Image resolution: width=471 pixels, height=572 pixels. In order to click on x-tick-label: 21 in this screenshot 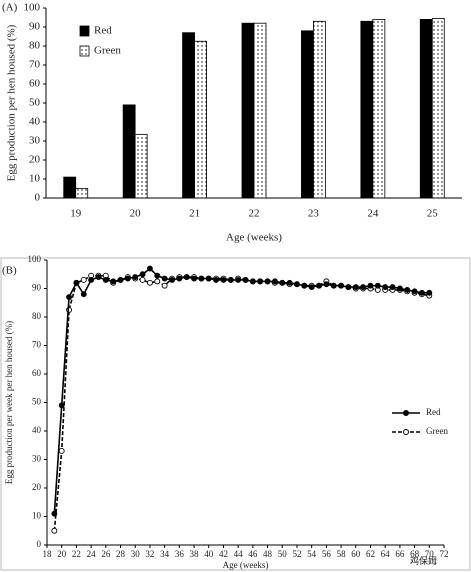, I will do `click(194, 214)`.